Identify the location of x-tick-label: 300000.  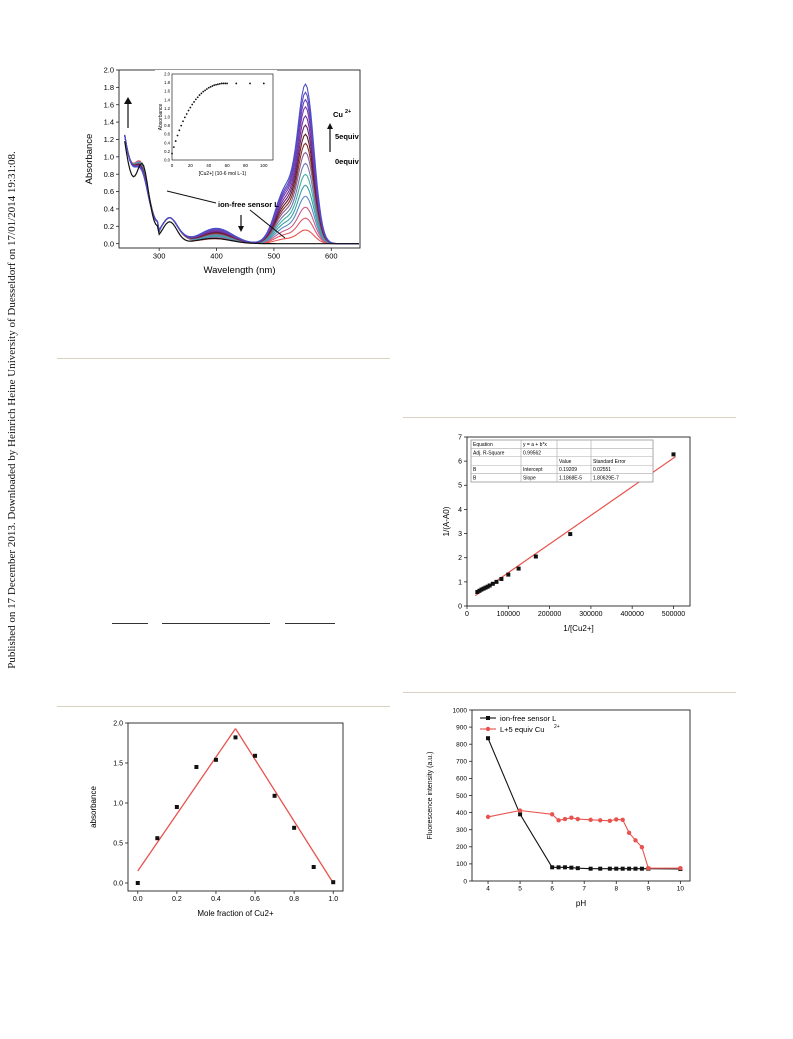
(590, 614).